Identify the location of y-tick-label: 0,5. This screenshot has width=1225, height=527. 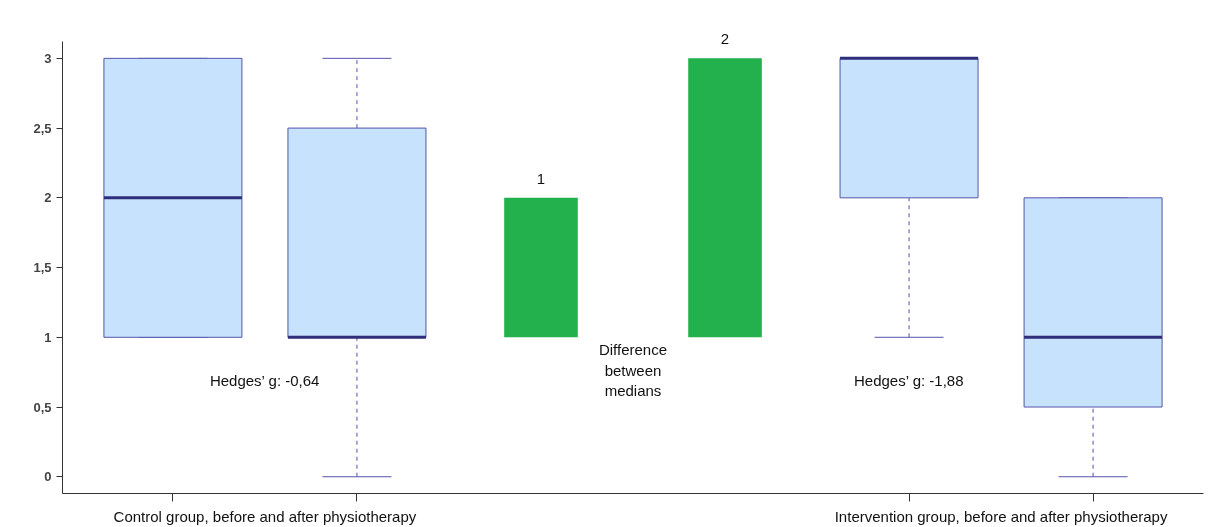
(42, 407).